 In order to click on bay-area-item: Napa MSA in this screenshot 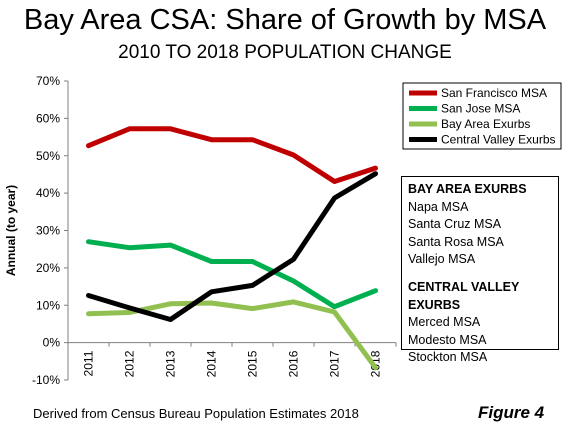, I will do `click(438, 206)`.